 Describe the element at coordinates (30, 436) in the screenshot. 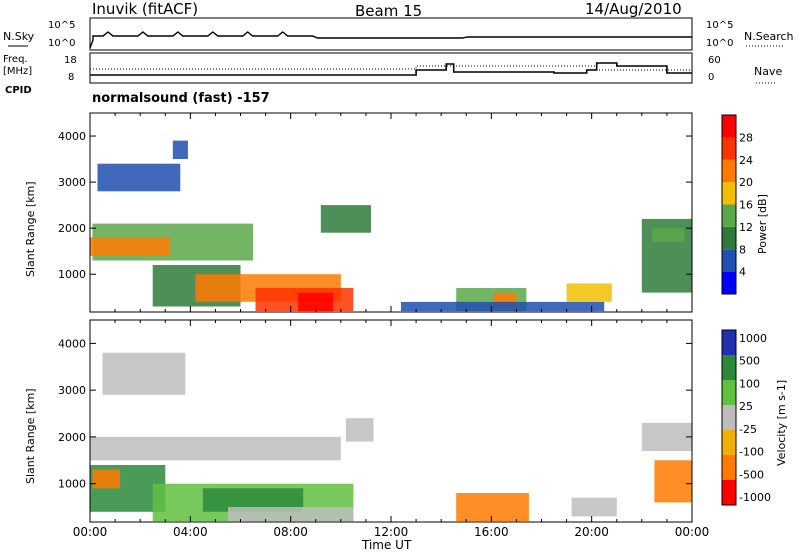

I see `velocity-ylabel: Slant Range [km]` at that location.